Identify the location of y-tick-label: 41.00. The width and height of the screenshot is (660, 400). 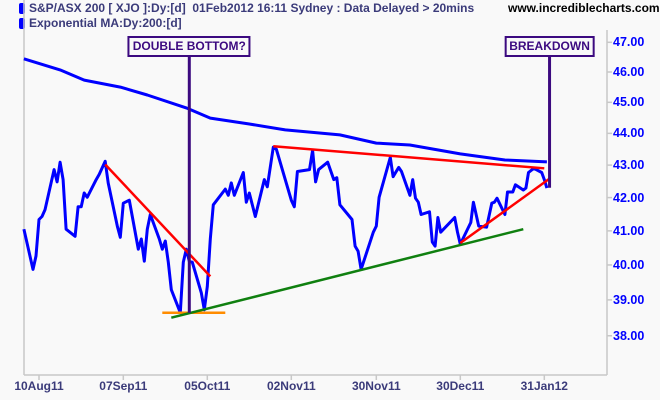
(629, 230).